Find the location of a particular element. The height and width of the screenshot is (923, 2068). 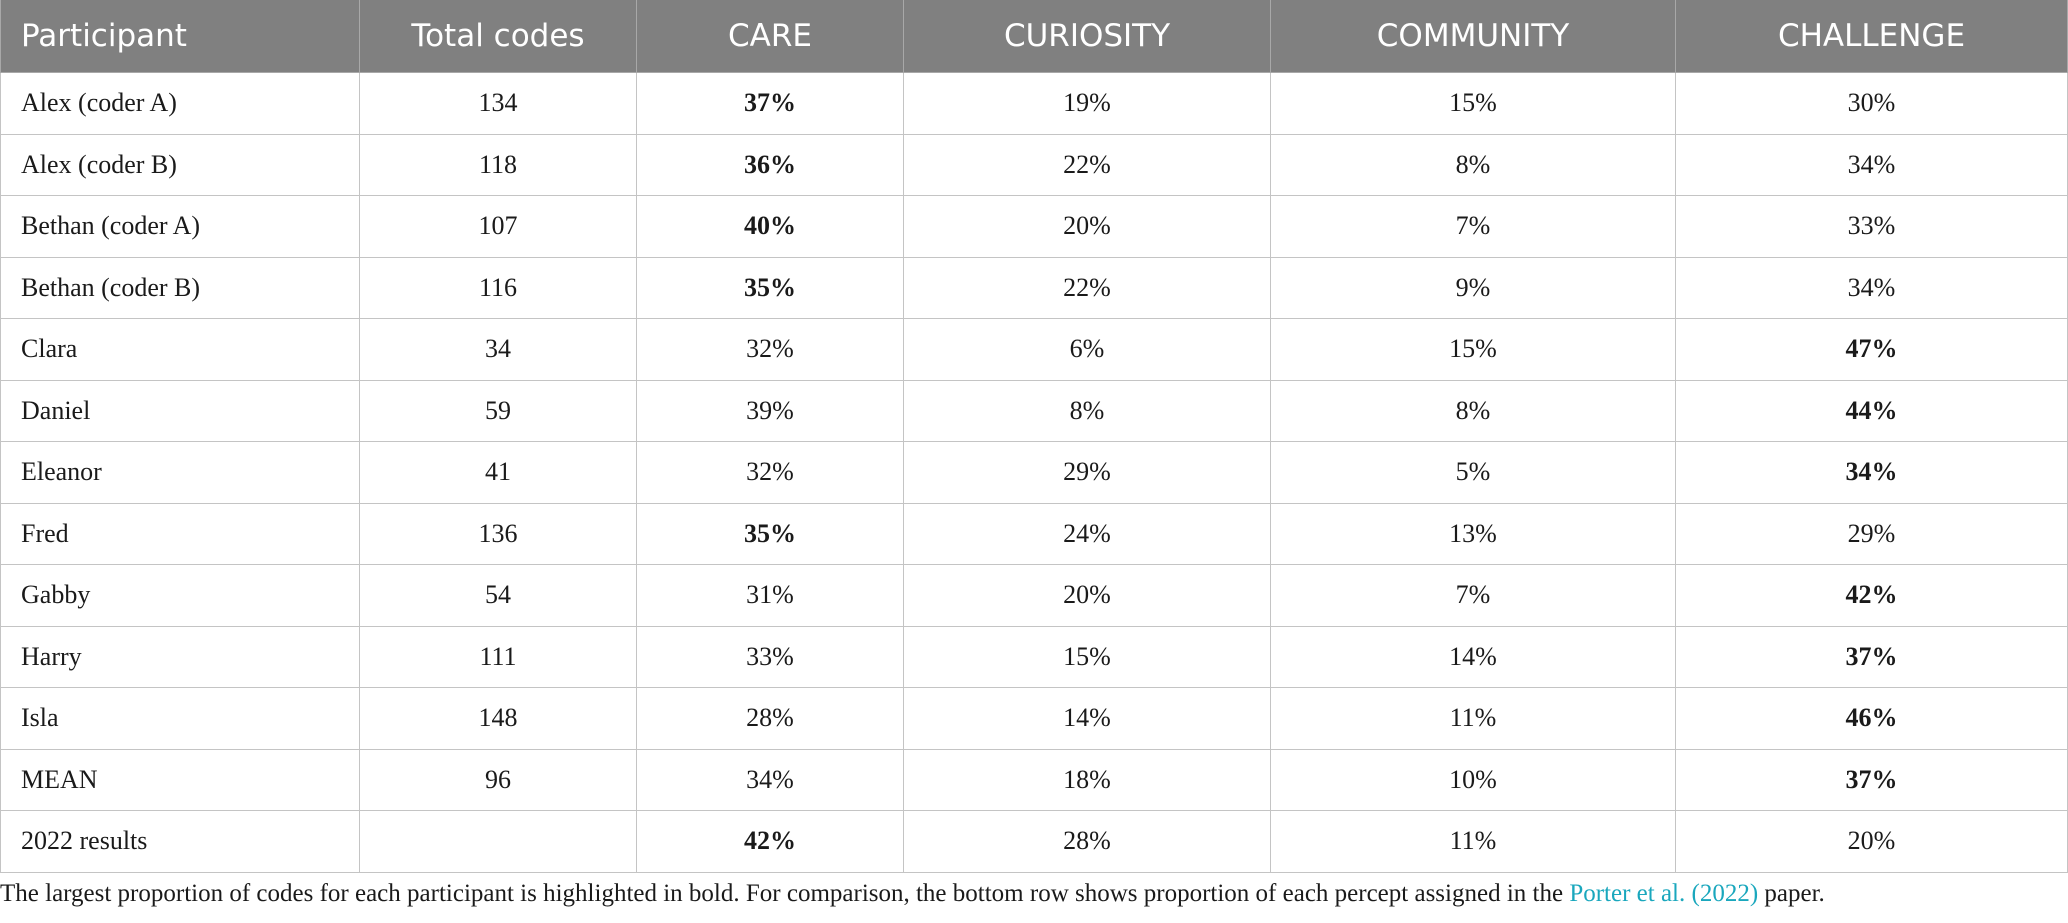

table-row: Clara 34 32% 6% 15% 47% is located at coordinates (1034, 349).